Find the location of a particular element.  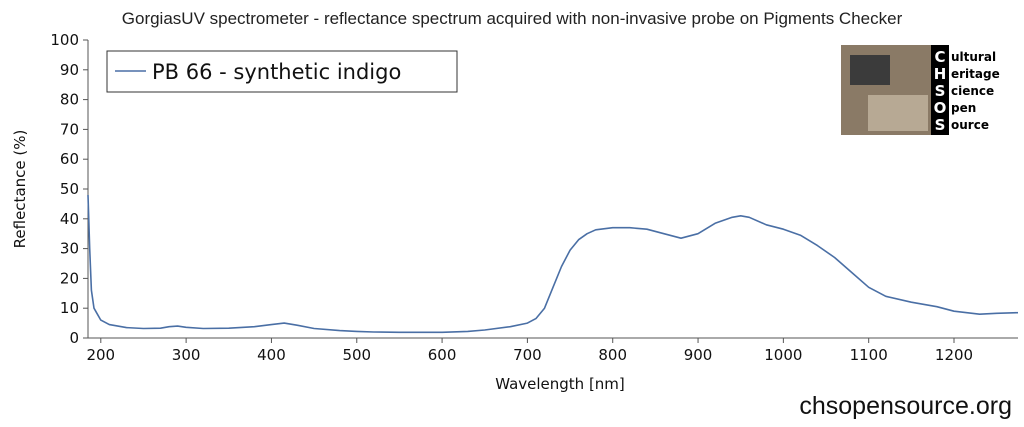

y-tick-label: 0 is located at coordinates (74, 338).